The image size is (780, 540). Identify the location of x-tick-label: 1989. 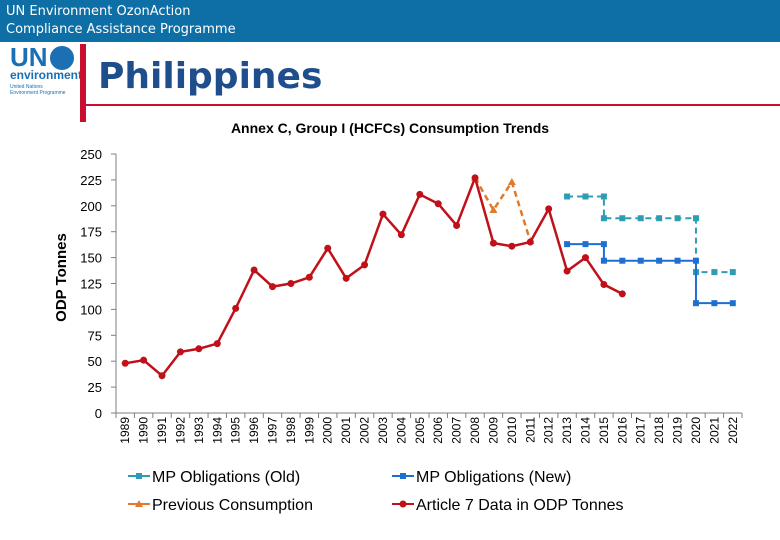
(125, 430).